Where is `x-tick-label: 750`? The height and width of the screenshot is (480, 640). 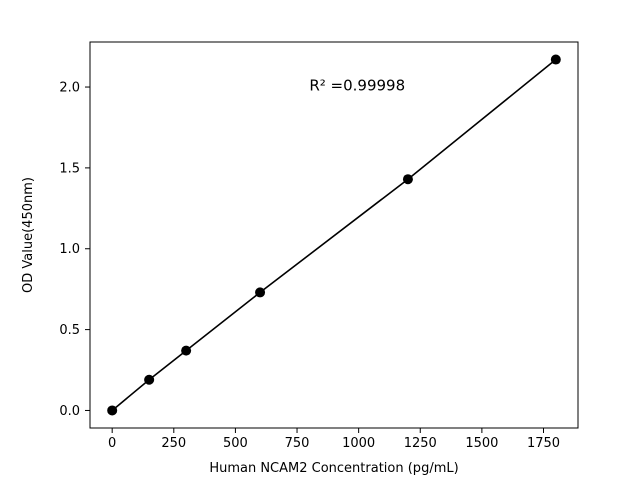
x-tick-label: 750 is located at coordinates (297, 443).